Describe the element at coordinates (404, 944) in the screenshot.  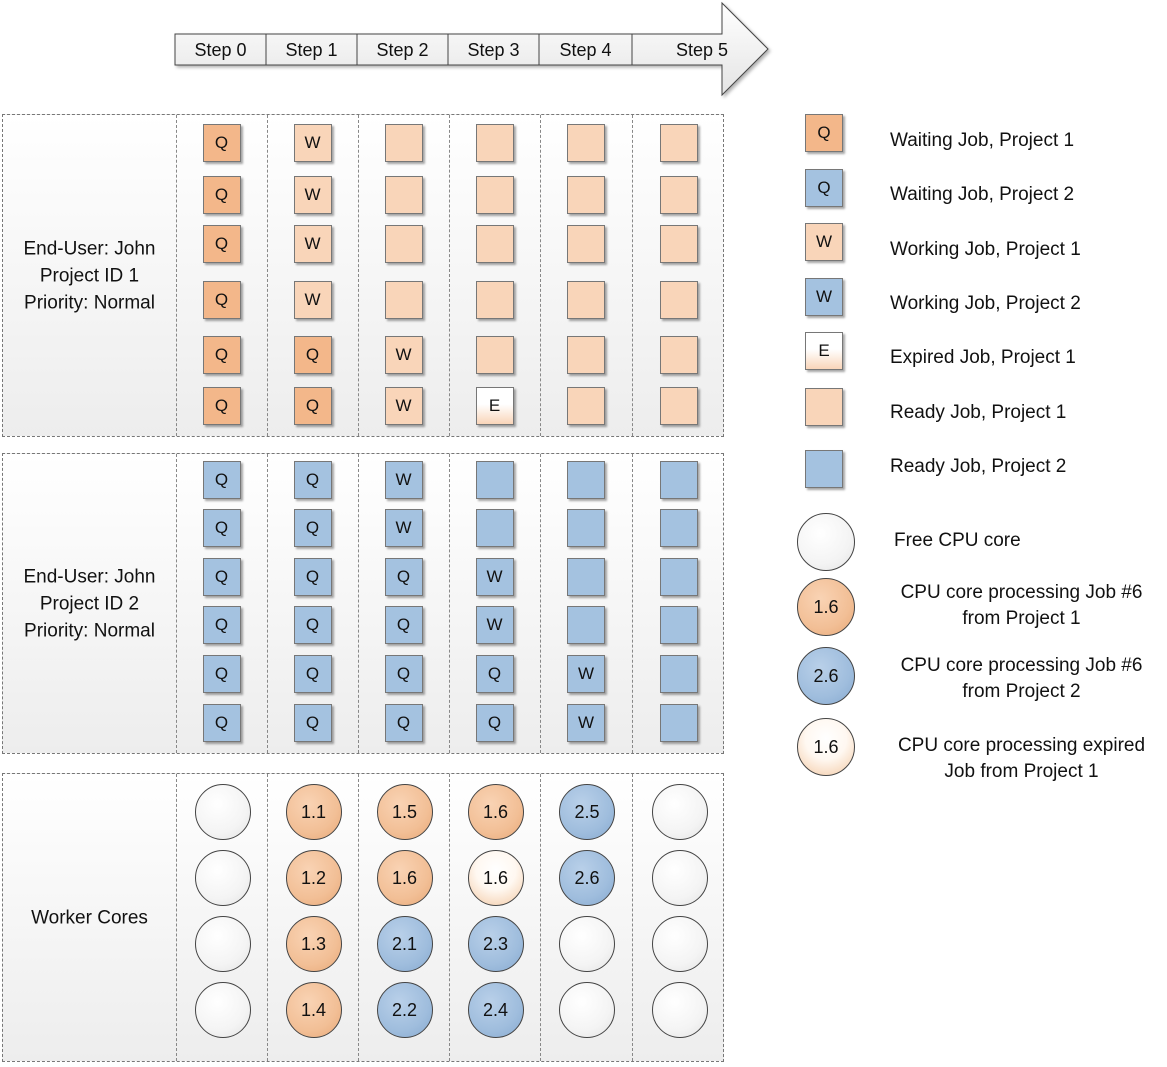
I see `busy-cpu-core: 2.1` at that location.